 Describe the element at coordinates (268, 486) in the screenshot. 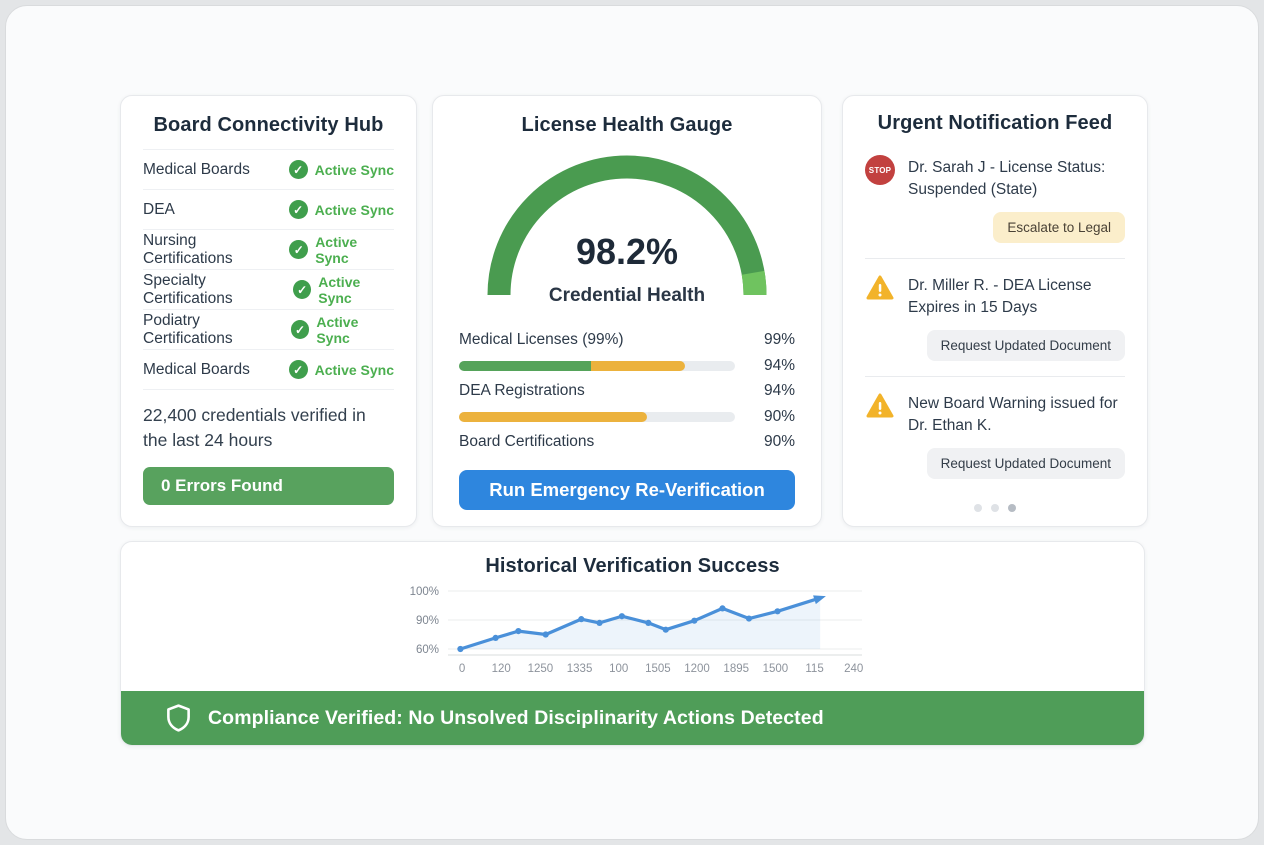

I see `errors-found-button: 0 Errors Found` at that location.